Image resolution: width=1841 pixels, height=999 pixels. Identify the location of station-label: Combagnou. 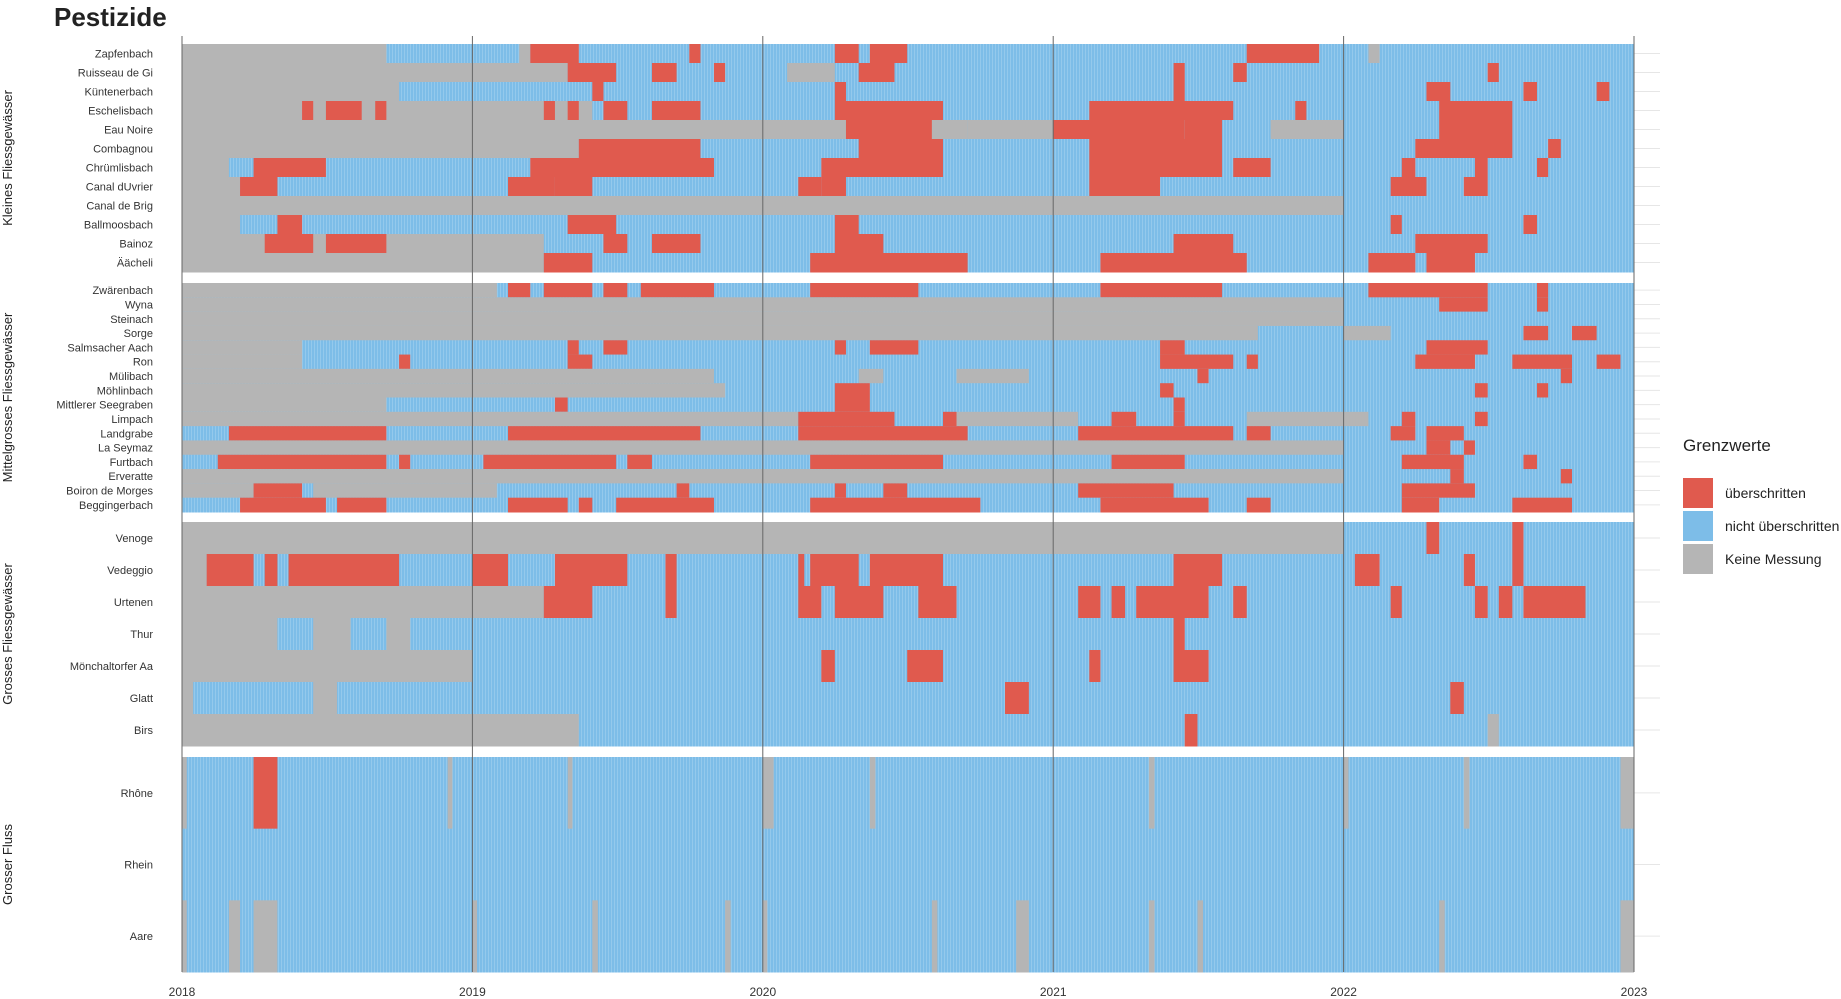
(123, 150).